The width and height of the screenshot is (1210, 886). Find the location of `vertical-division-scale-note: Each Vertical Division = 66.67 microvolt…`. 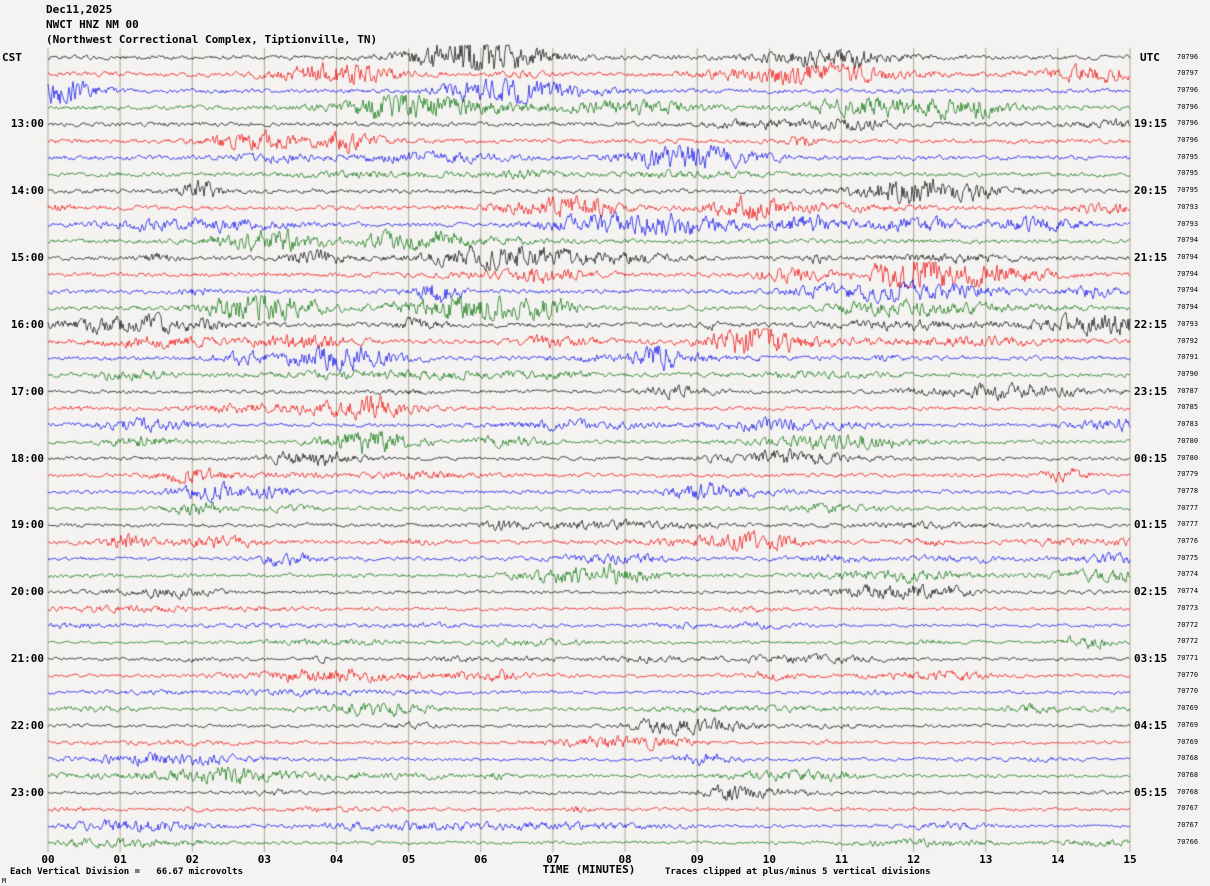

vertical-division-scale-note: Each Vertical Division = 66.67 microvolt… is located at coordinates (126, 872).